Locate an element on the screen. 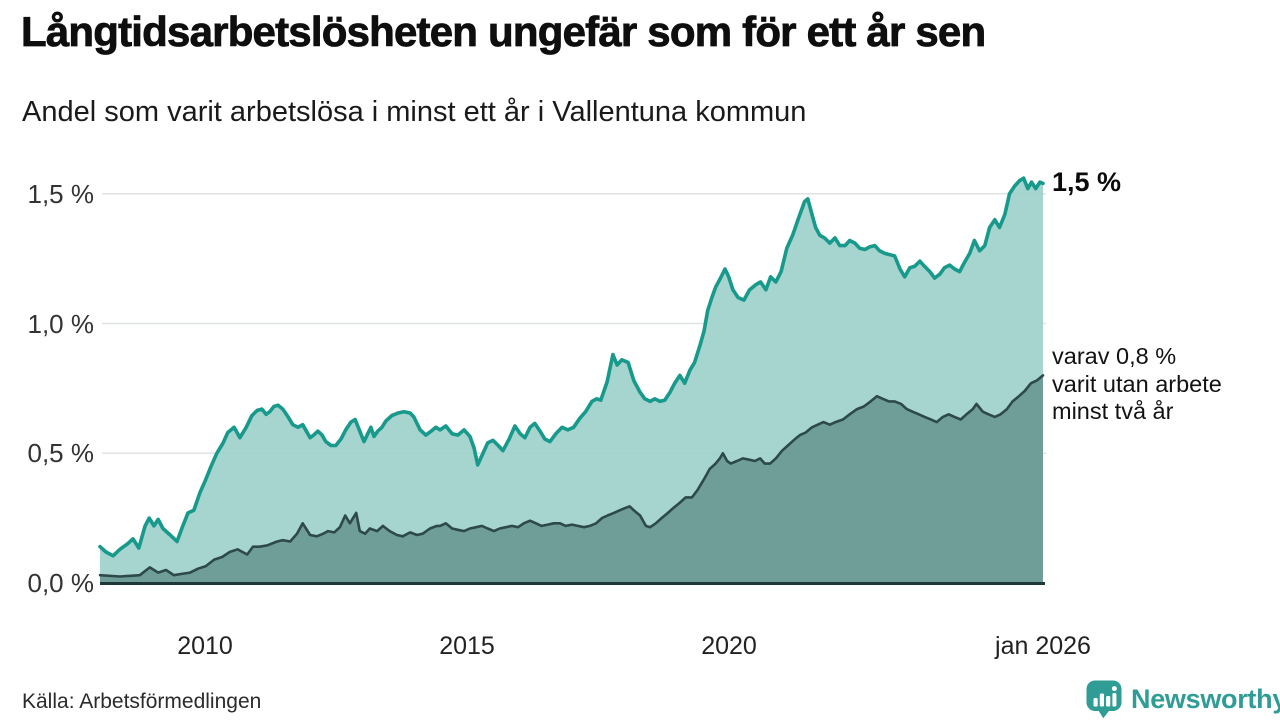 The height and width of the screenshot is (720, 1280). y-tick-label: 1,0 % is located at coordinates (61, 323).